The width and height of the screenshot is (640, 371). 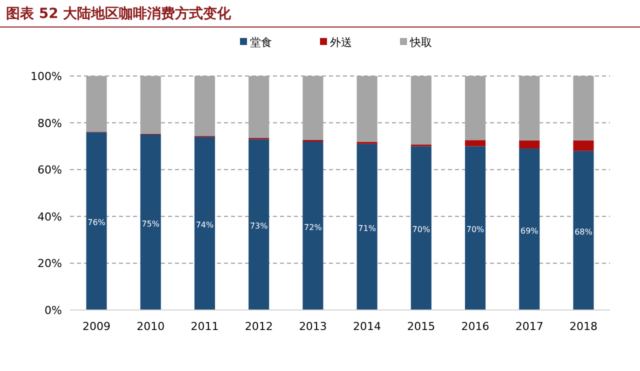 What do you see at coordinates (204, 326) in the screenshot?
I see `x-tick-label: 2011` at bounding box center [204, 326].